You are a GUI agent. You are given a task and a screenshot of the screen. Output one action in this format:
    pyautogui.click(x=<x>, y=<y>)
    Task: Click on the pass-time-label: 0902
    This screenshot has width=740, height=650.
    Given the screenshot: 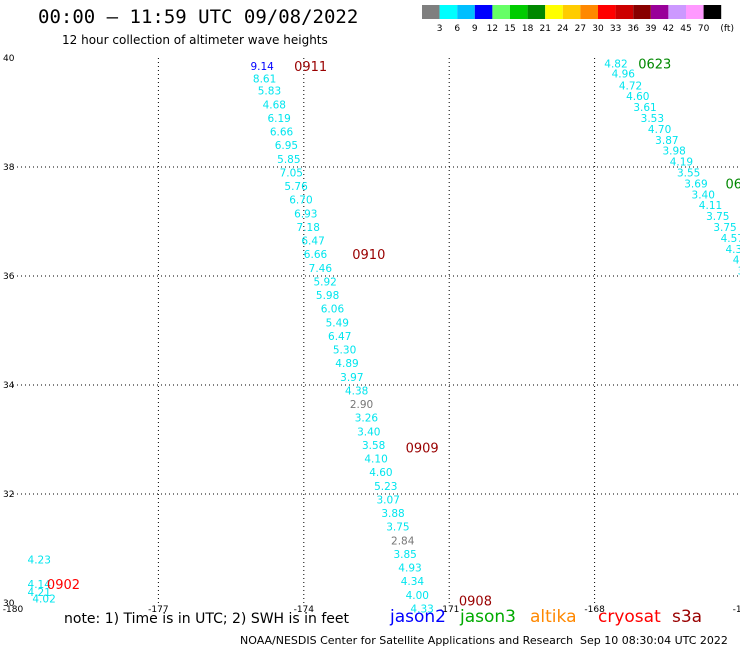 What is the action you would take?
    pyautogui.click(x=63, y=585)
    